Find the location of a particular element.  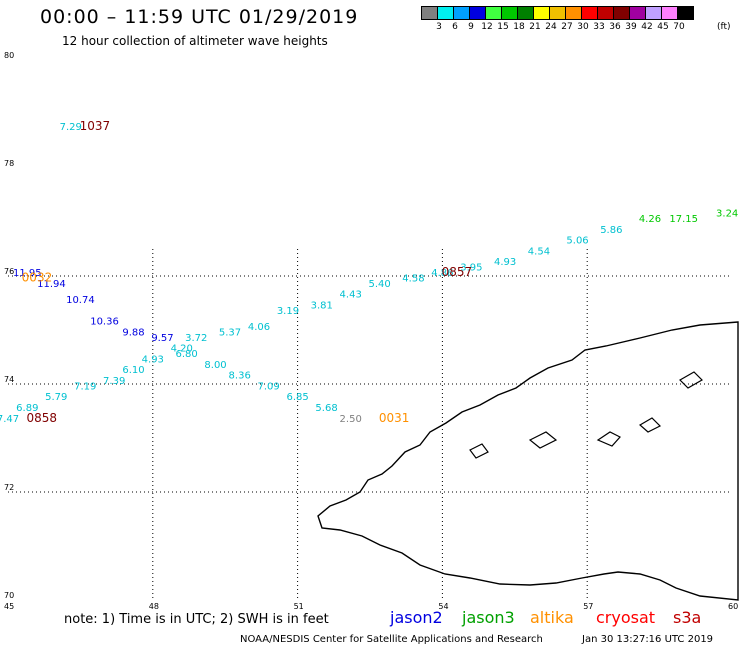

wave-height-value: 10.74 is located at coordinates (80, 300).